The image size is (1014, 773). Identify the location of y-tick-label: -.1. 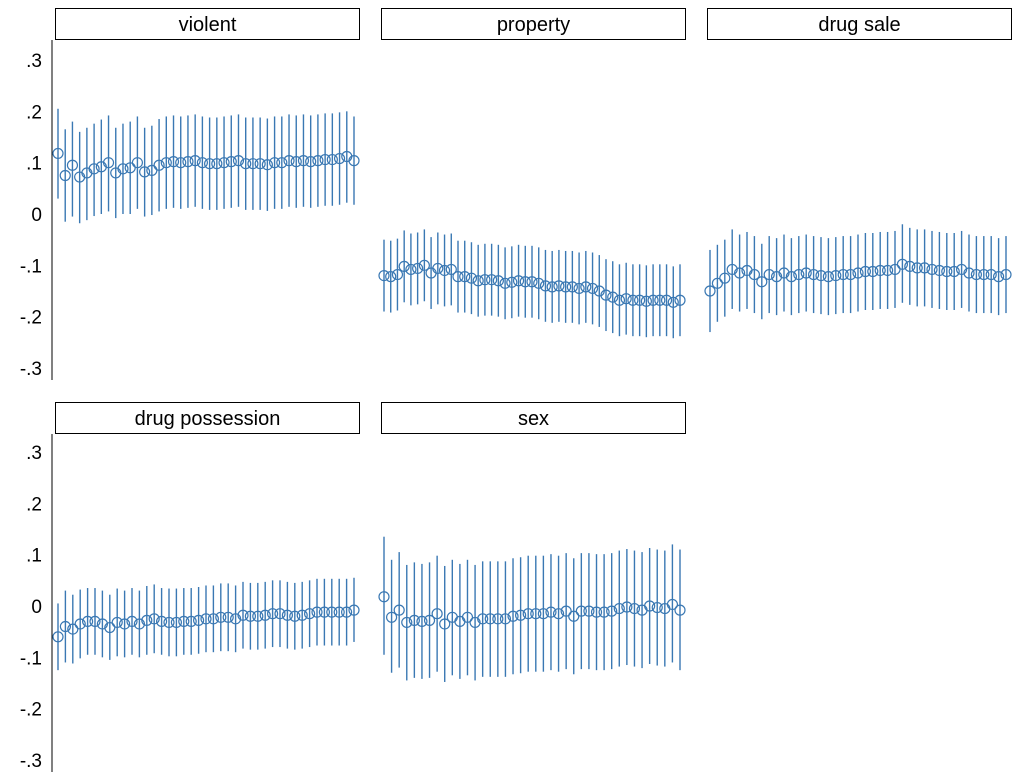
(31, 658).